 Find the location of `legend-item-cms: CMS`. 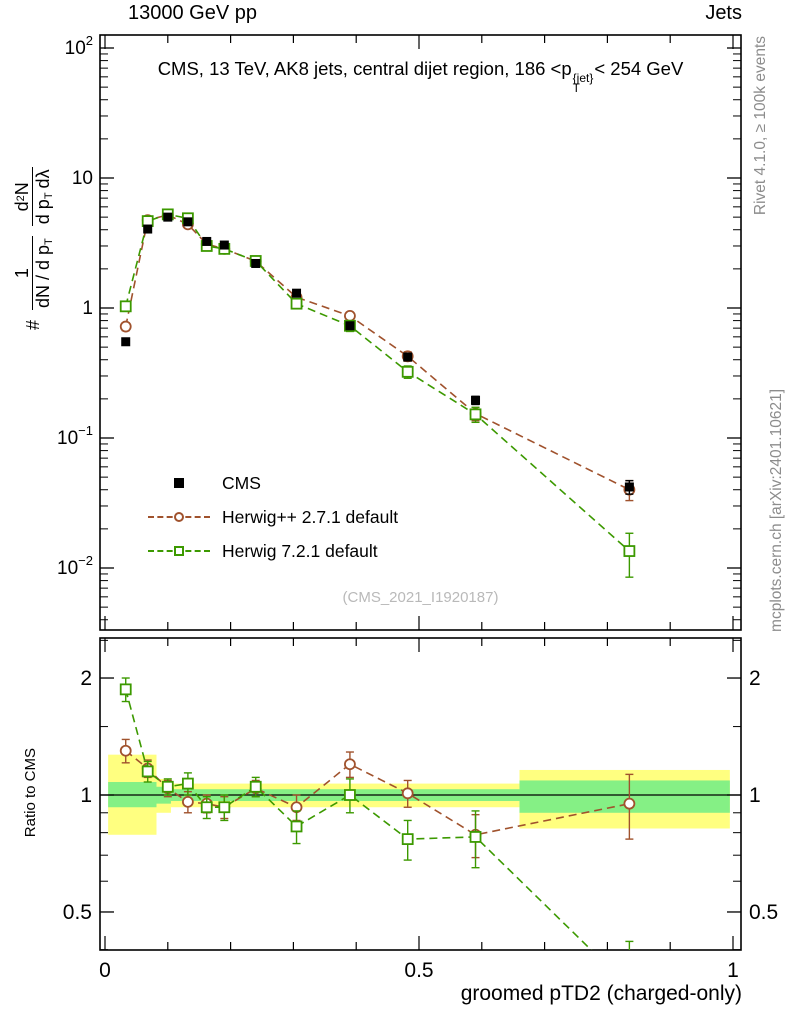

legend-item-cms: CMS is located at coordinates (273, 483).